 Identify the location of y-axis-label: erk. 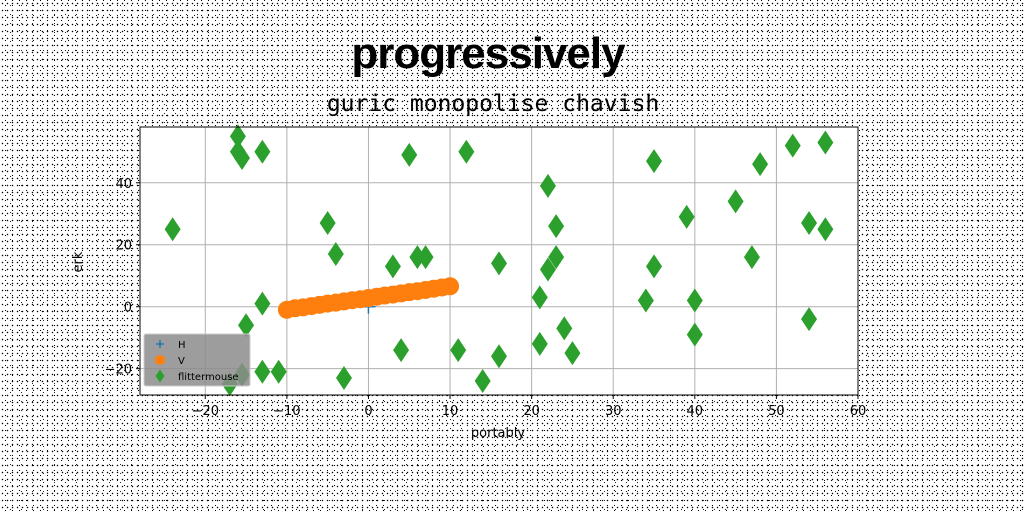
(78, 261).